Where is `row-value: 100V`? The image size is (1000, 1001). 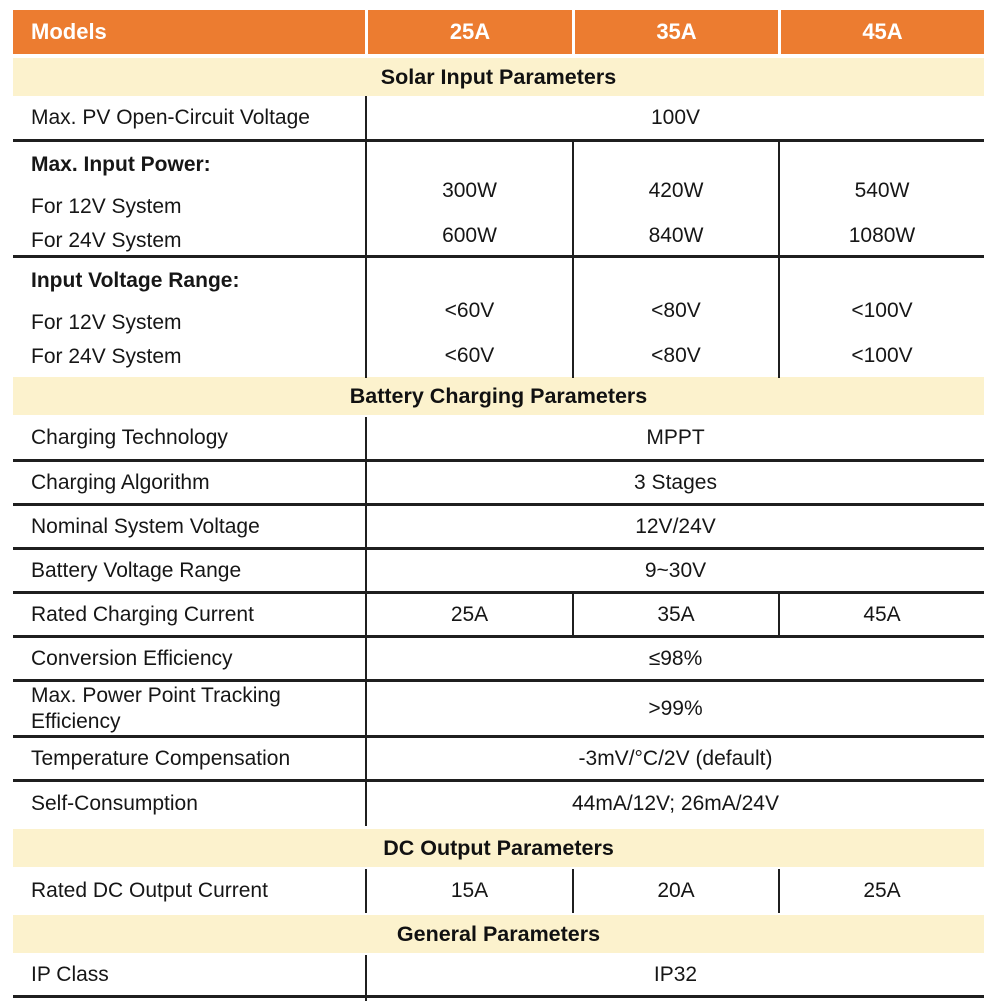
row-value: 100V is located at coordinates (674, 117).